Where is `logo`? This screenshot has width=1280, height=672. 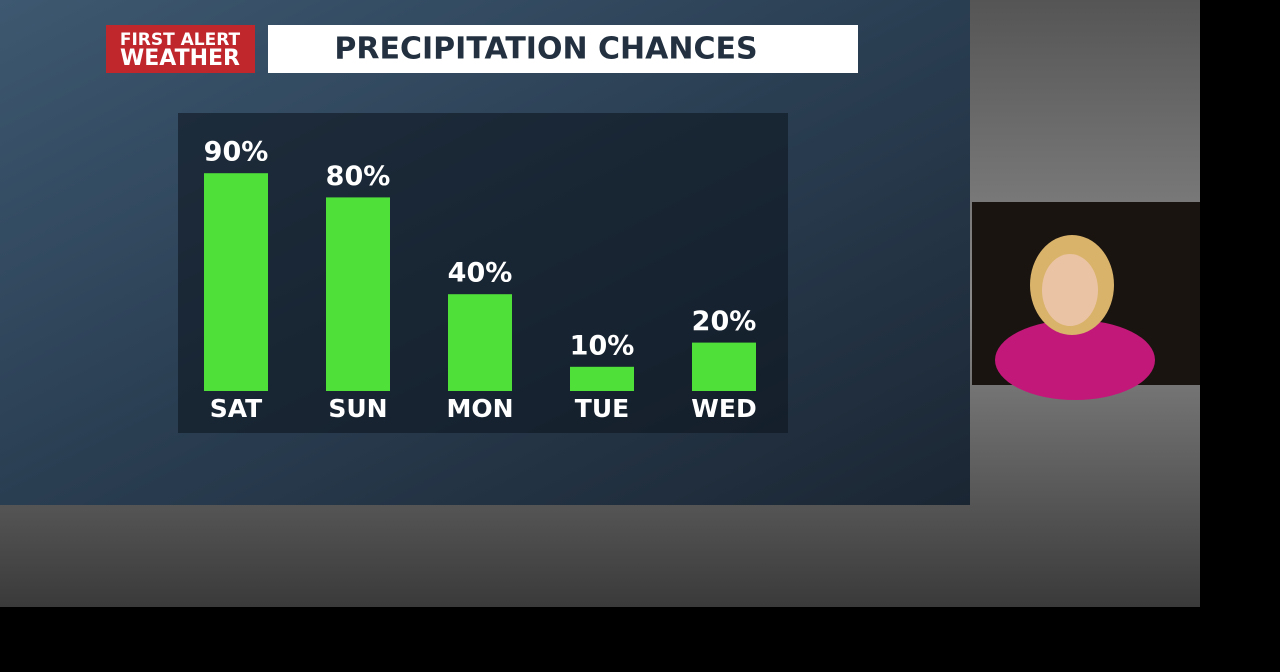 logo is located at coordinates (180, 49).